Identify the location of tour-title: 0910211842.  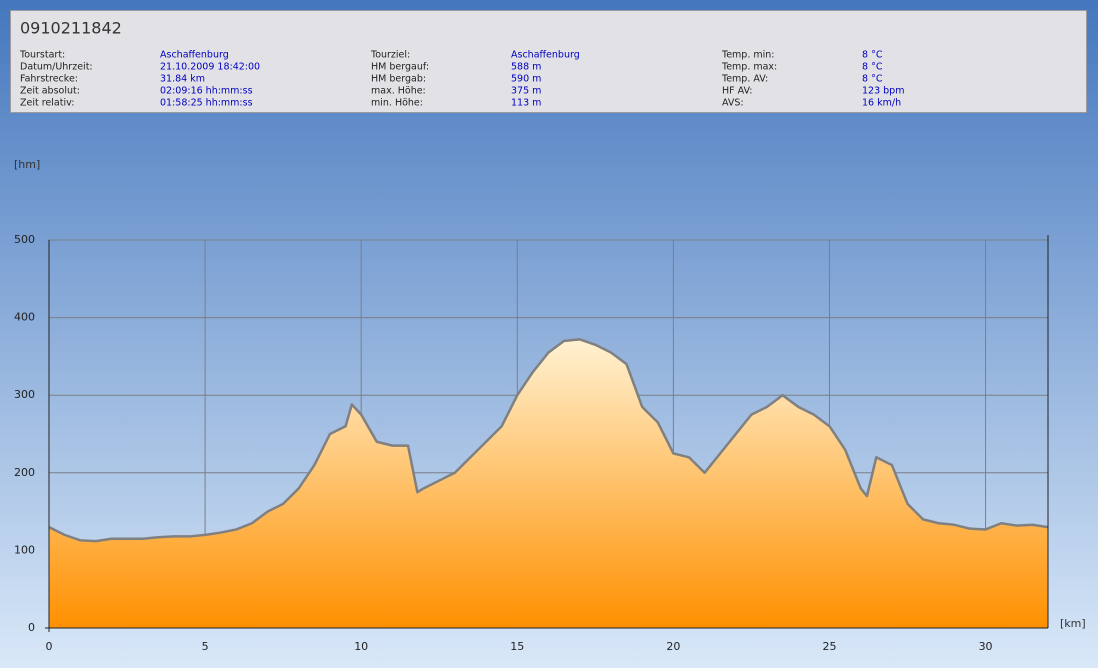
(71, 28).